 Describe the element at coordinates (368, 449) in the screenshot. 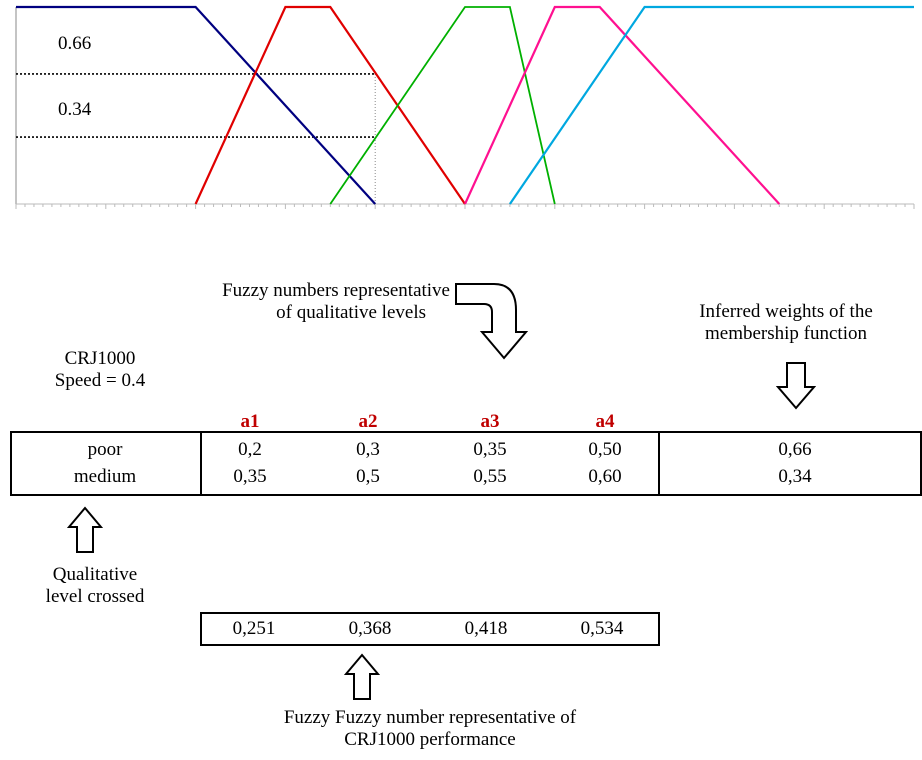

I see `table-row-poor-a2: 0,3` at that location.